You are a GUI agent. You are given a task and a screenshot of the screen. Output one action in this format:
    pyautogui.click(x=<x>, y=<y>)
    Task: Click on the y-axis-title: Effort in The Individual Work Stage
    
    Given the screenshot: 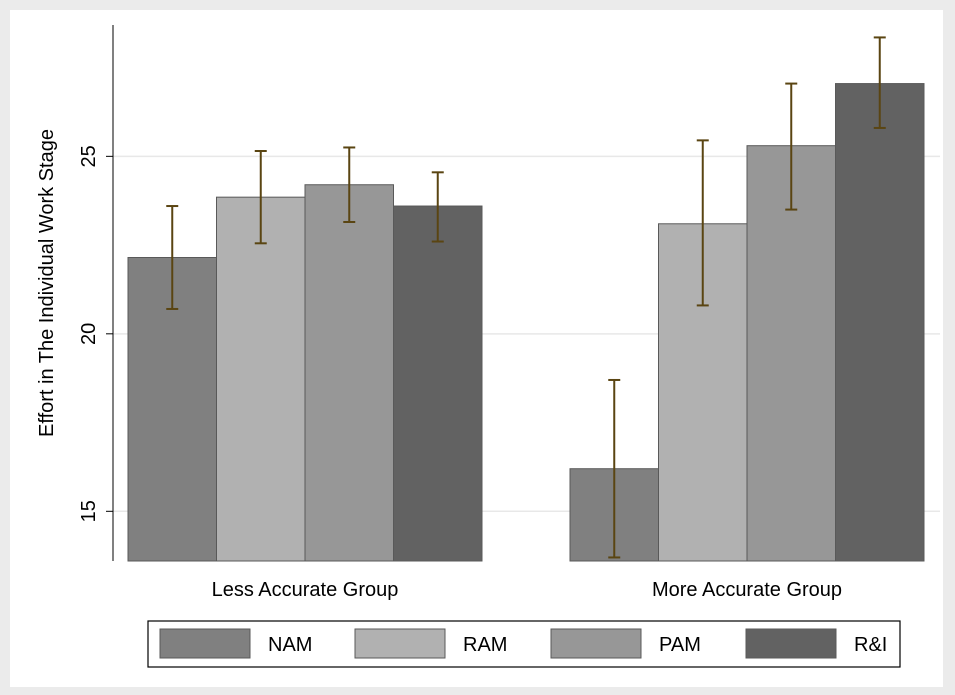 What is the action you would take?
    pyautogui.click(x=47, y=283)
    